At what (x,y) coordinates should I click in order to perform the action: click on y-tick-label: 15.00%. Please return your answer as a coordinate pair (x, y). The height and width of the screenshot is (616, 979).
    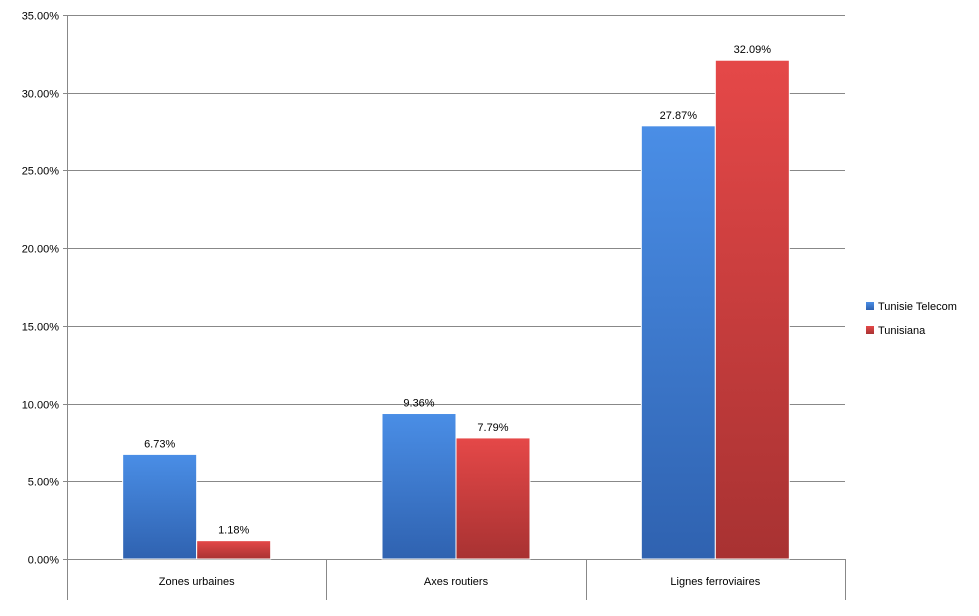
    Looking at the image, I should click on (41, 328).